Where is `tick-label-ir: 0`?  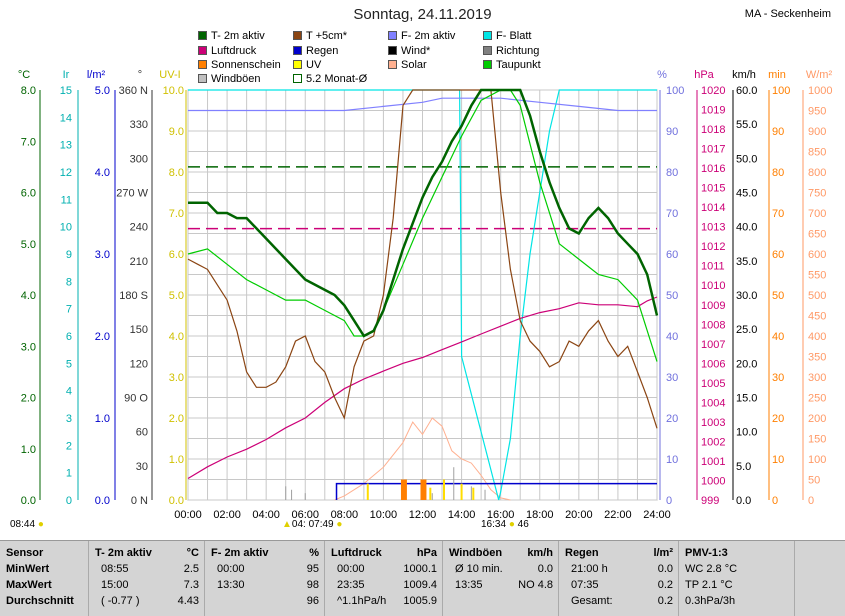
tick-label-ir: 0 is located at coordinates (69, 501).